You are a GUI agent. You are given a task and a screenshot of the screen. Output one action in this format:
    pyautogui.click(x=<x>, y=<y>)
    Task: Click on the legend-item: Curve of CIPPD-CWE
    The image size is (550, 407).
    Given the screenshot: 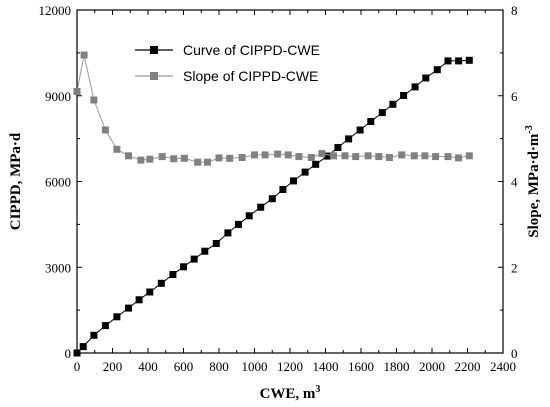 What is the action you would take?
    pyautogui.click(x=227, y=50)
    